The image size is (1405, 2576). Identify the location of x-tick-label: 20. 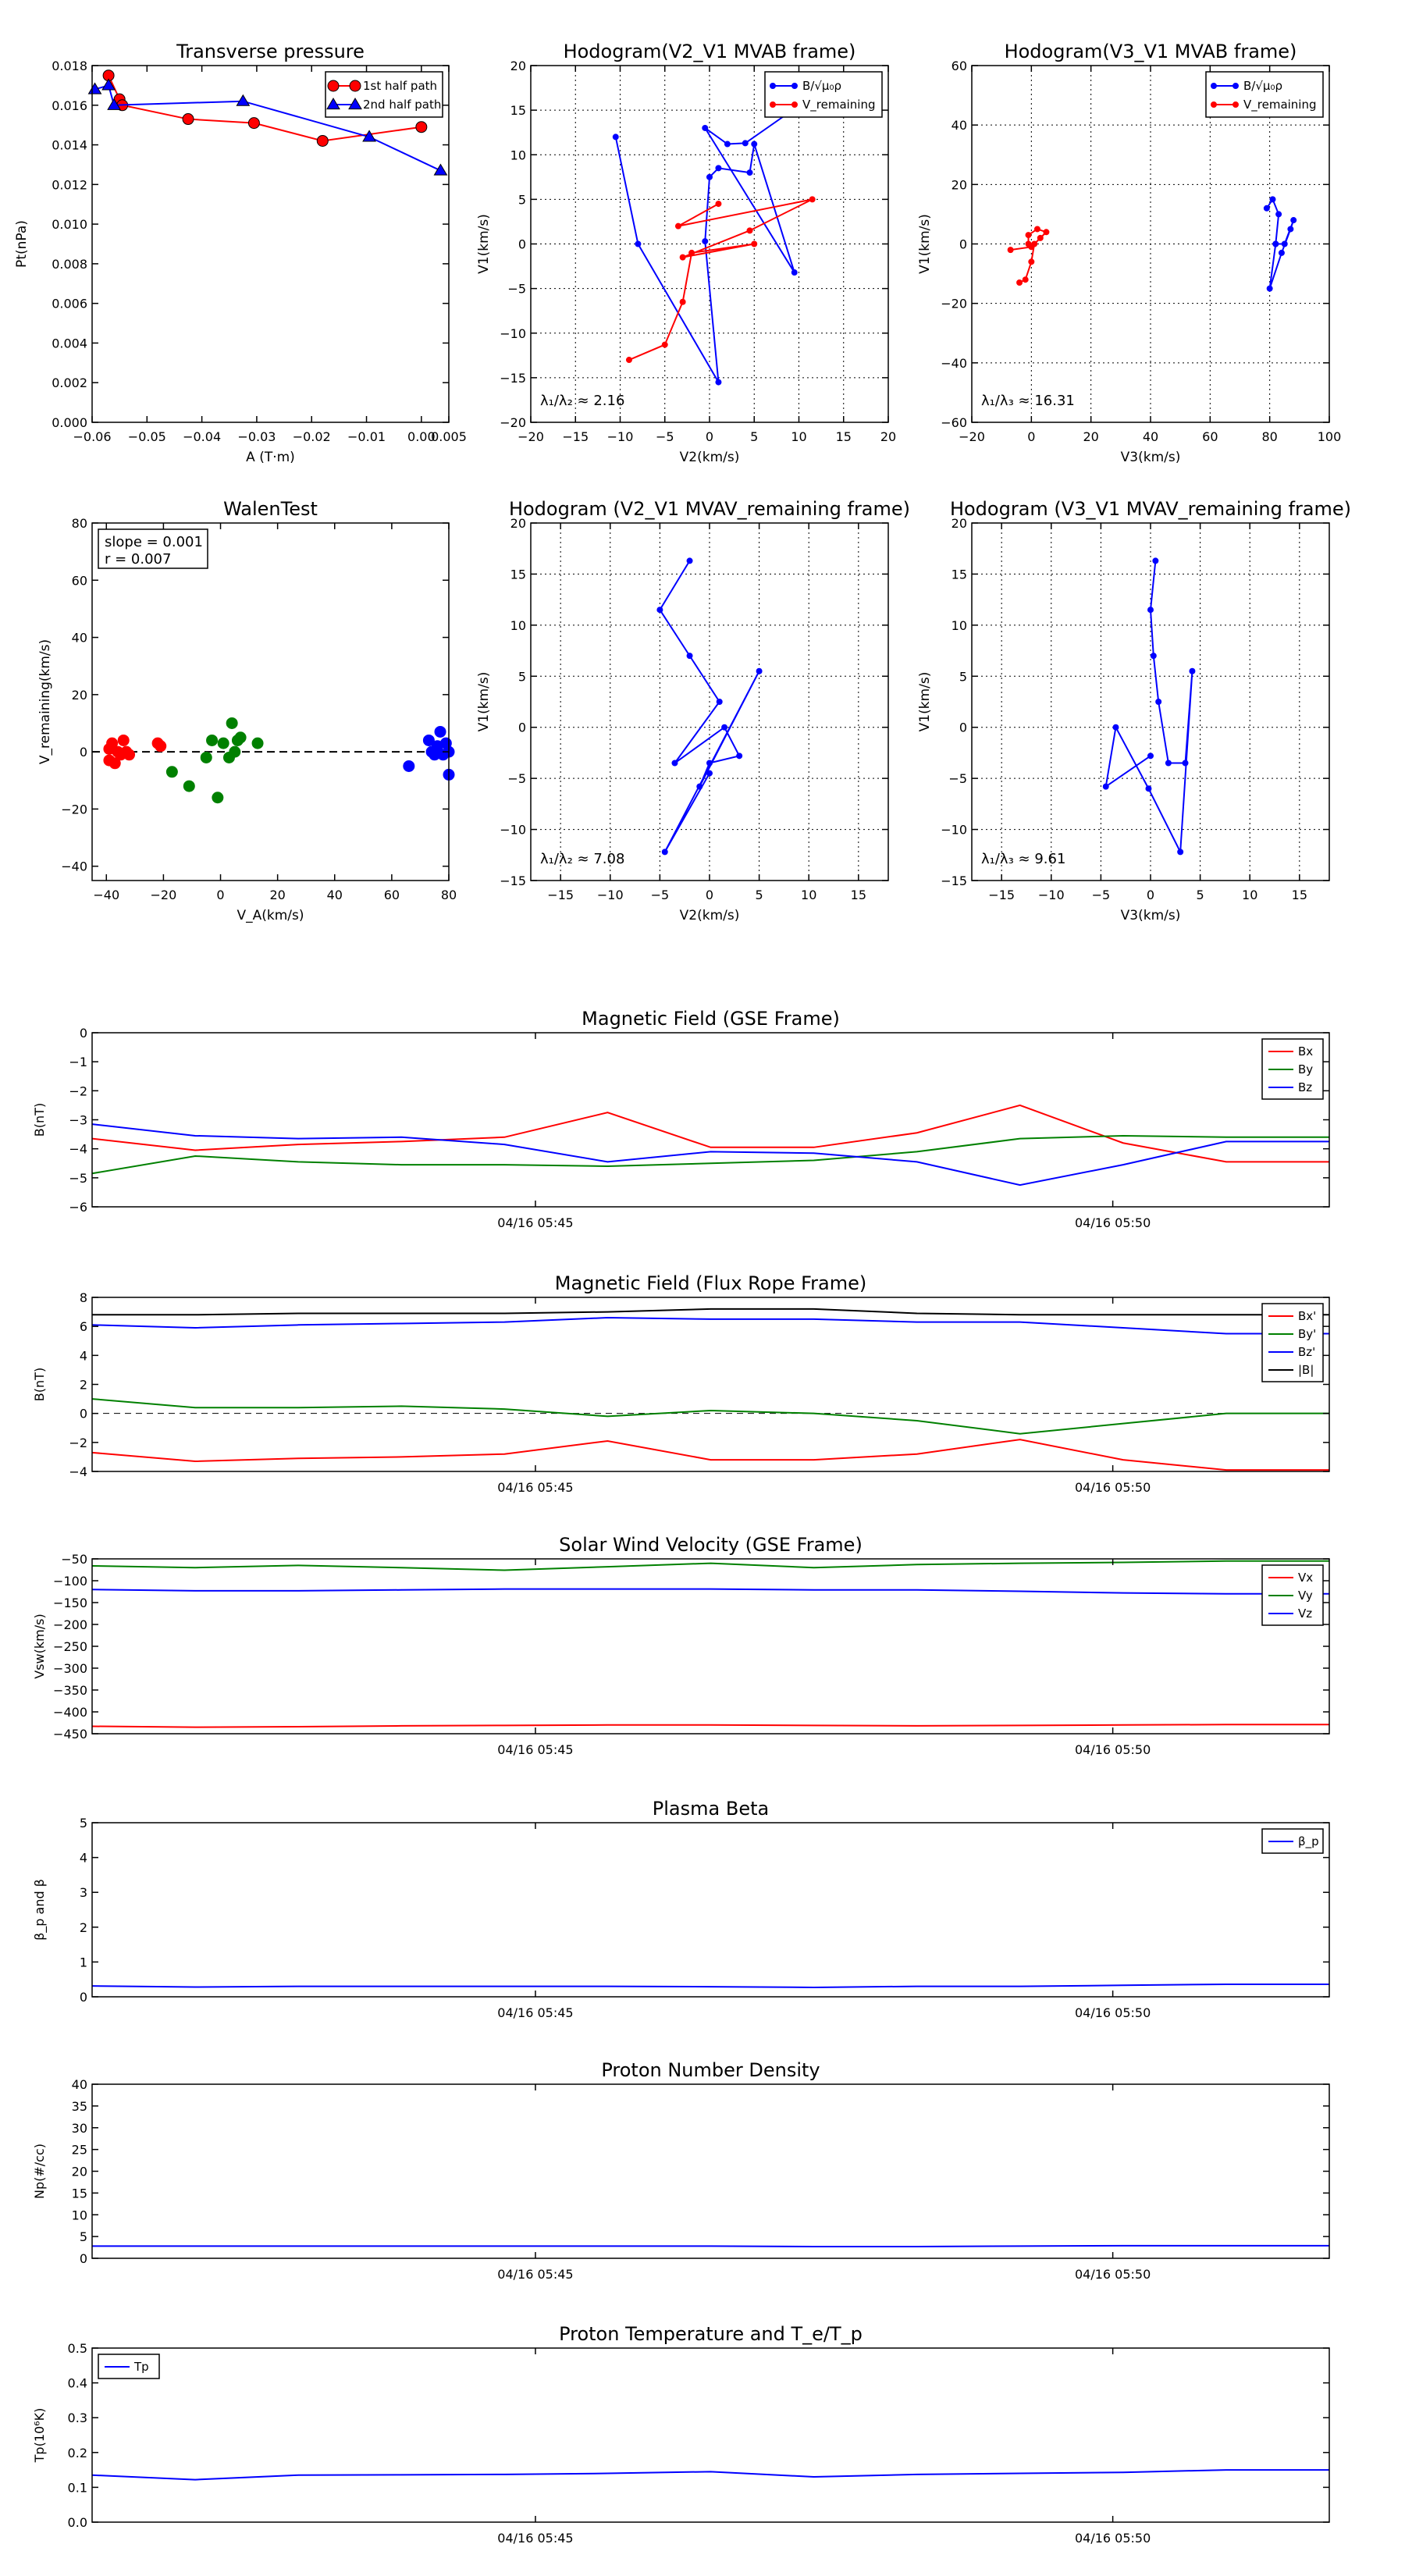
(277, 895).